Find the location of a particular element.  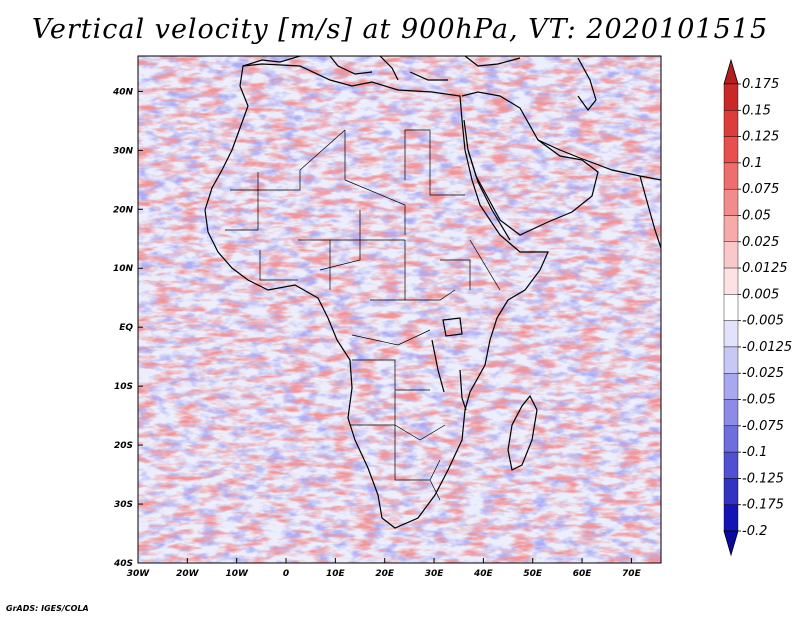

lake-malawi is located at coordinates (463, 390).